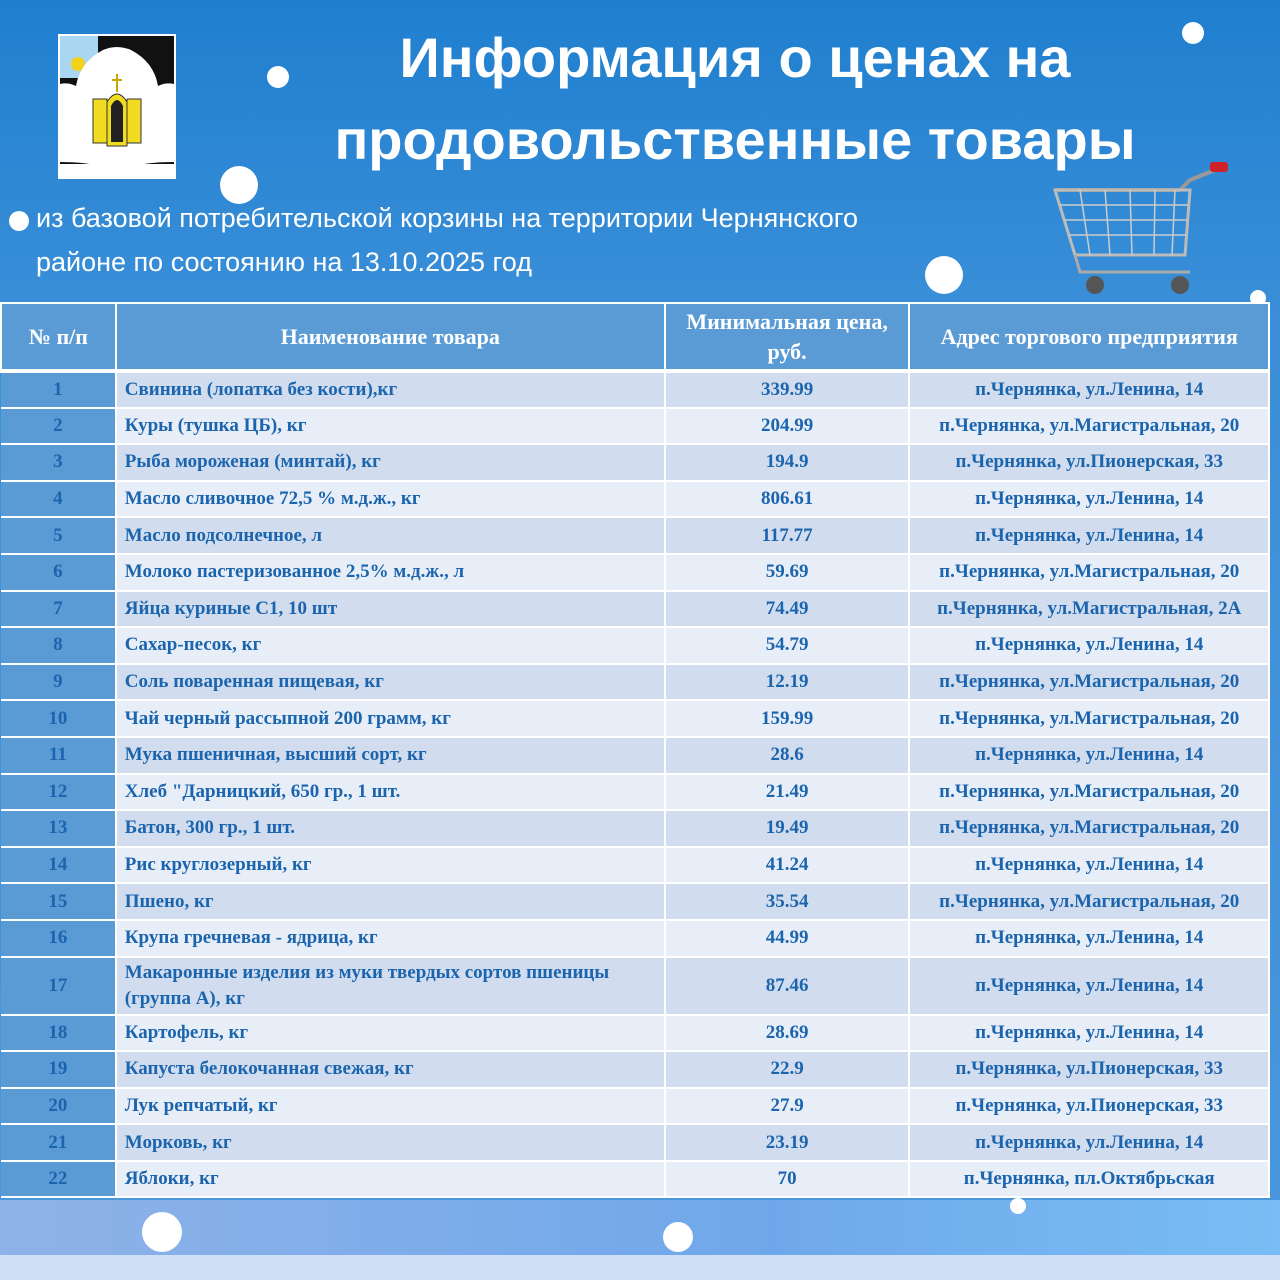 The width and height of the screenshot is (1280, 1280). Describe the element at coordinates (59, 499) in the screenshot. I see `row-number: 4` at that location.